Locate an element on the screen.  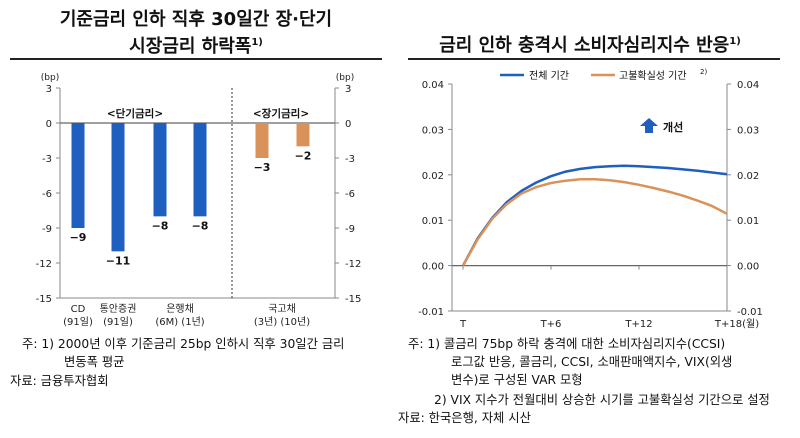
left-y-tick-label: -15 is located at coordinates (44, 299).